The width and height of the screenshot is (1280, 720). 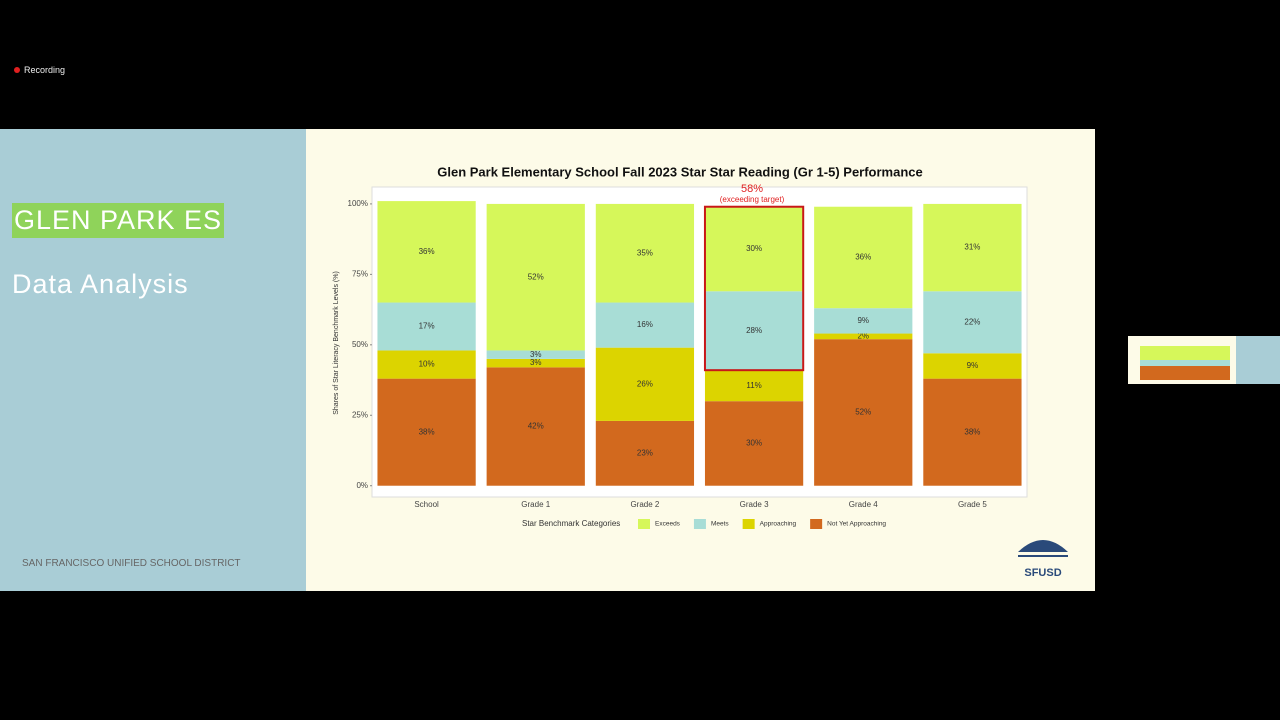 What do you see at coordinates (1043, 559) in the screenshot?
I see `sfusd-logo: SFUSD` at bounding box center [1043, 559].